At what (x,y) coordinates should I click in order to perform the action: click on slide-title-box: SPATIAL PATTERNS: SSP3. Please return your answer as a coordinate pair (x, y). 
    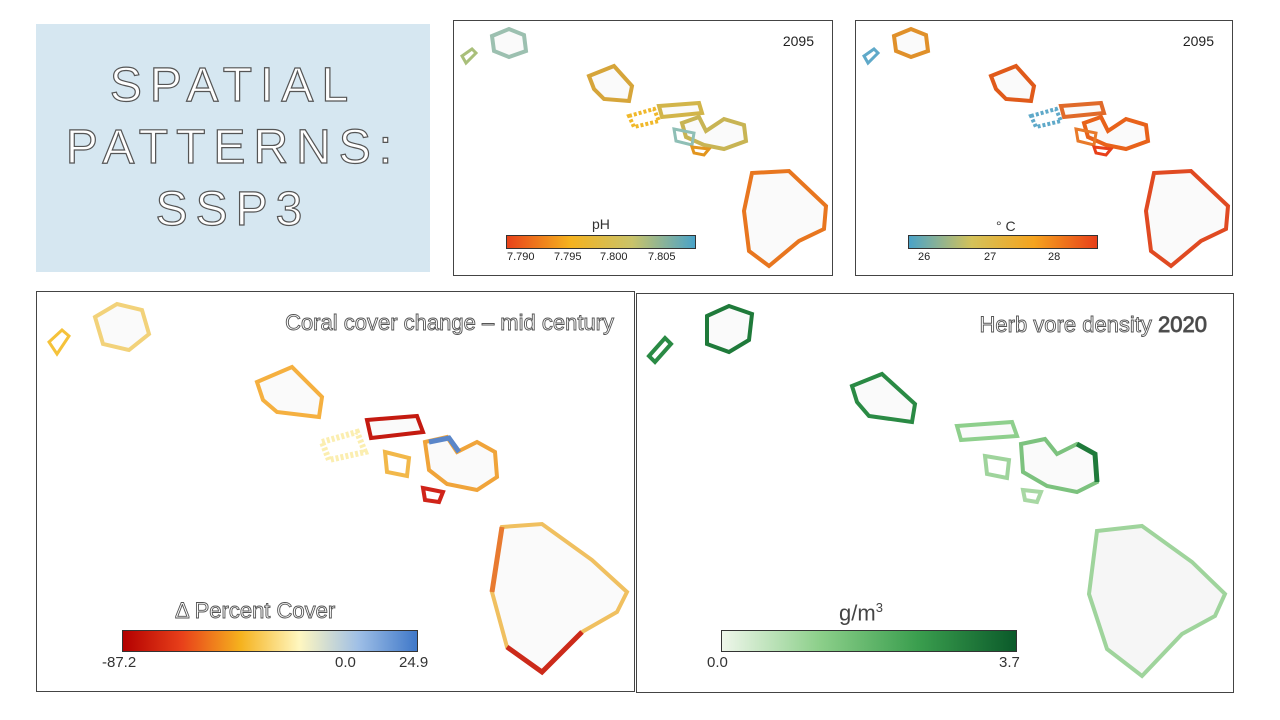
    Looking at the image, I should click on (233, 148).